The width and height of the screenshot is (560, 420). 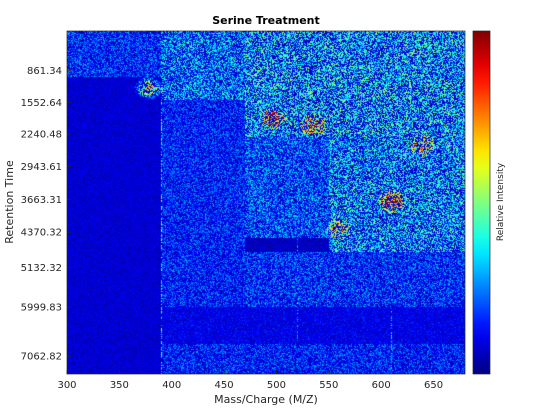 I want to click on x-tick-label: 450, so click(x=224, y=385).